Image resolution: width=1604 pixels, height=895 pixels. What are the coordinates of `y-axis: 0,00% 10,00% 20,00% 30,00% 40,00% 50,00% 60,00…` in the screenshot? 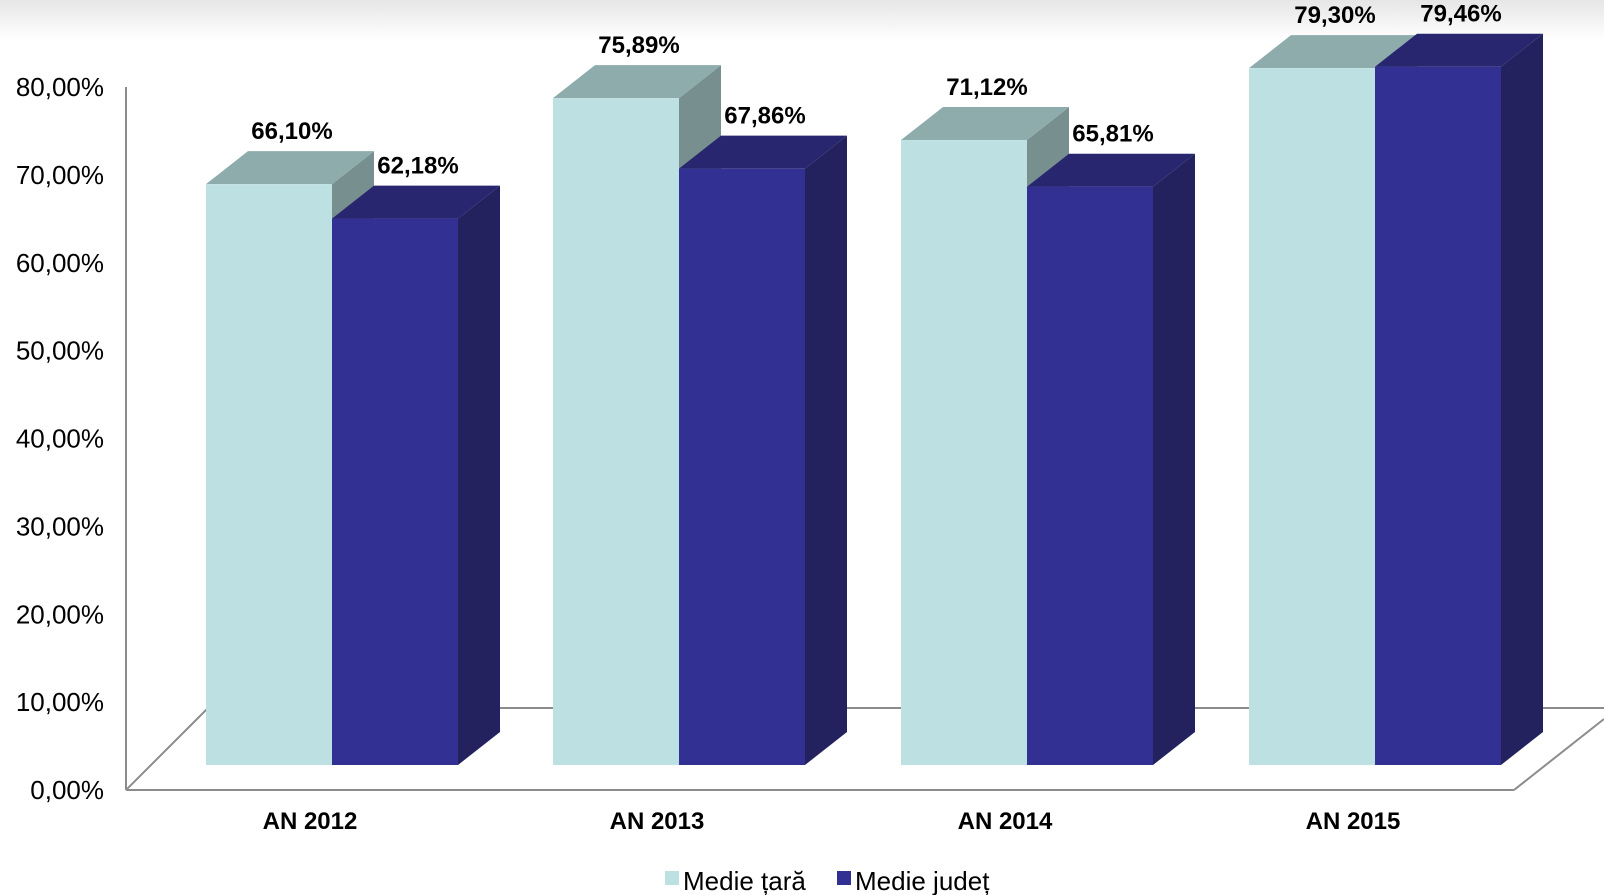 It's located at (71, 438).